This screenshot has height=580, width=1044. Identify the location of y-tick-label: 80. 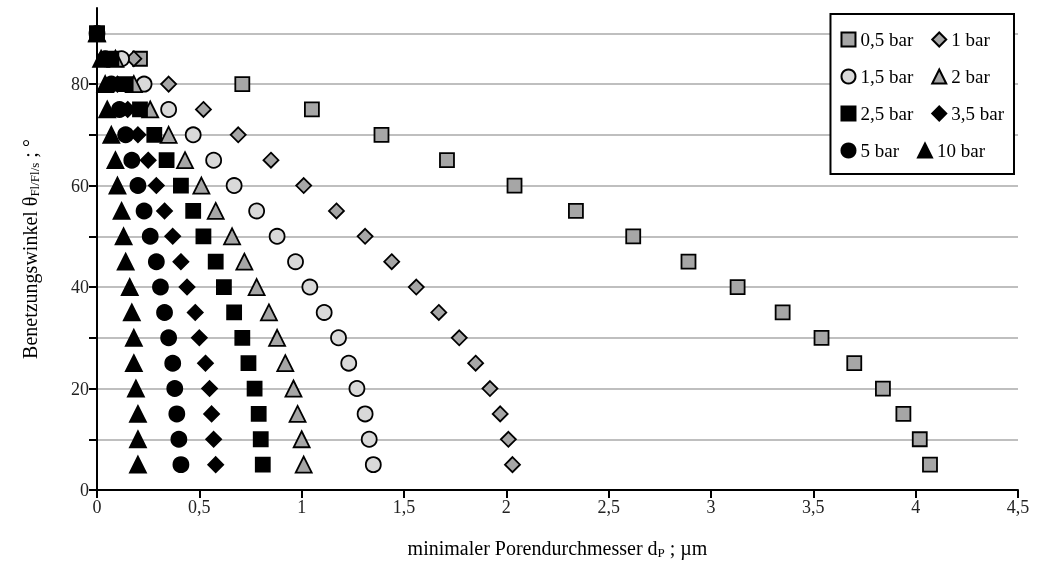
(80, 84).